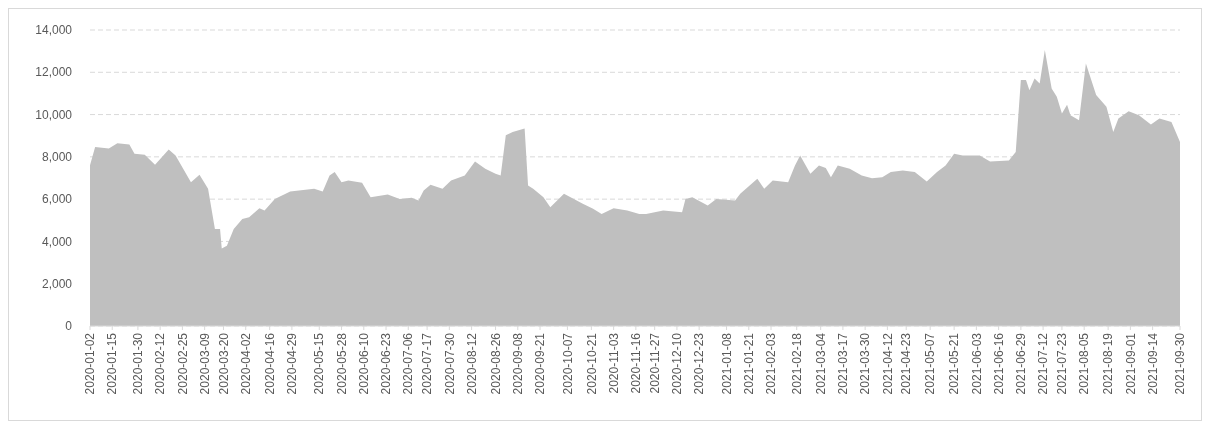  I want to click on x-tick-label: 2020-08-12, so click(471, 363).